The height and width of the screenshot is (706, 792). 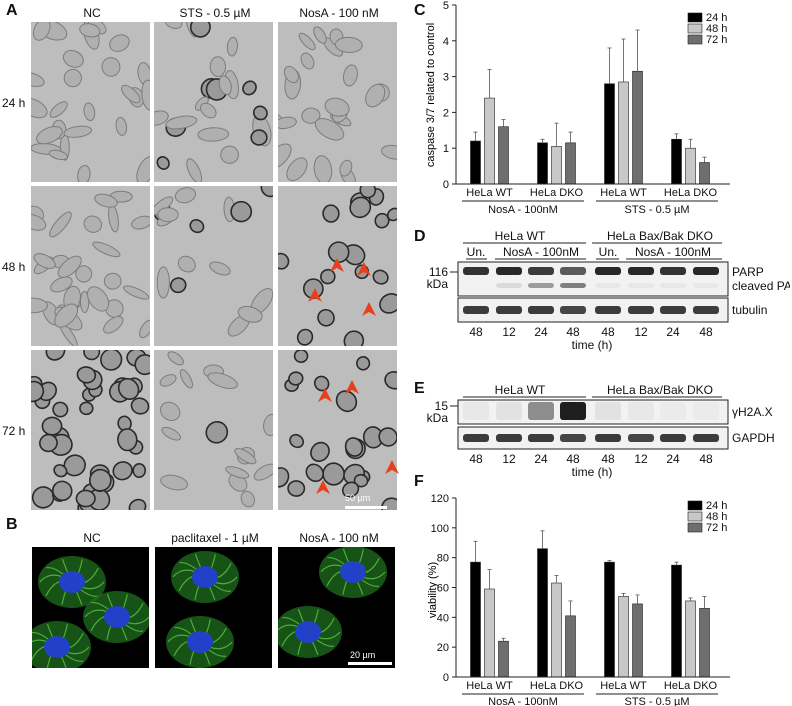 I want to click on panel-b-scale-bar, so click(x=370, y=663).